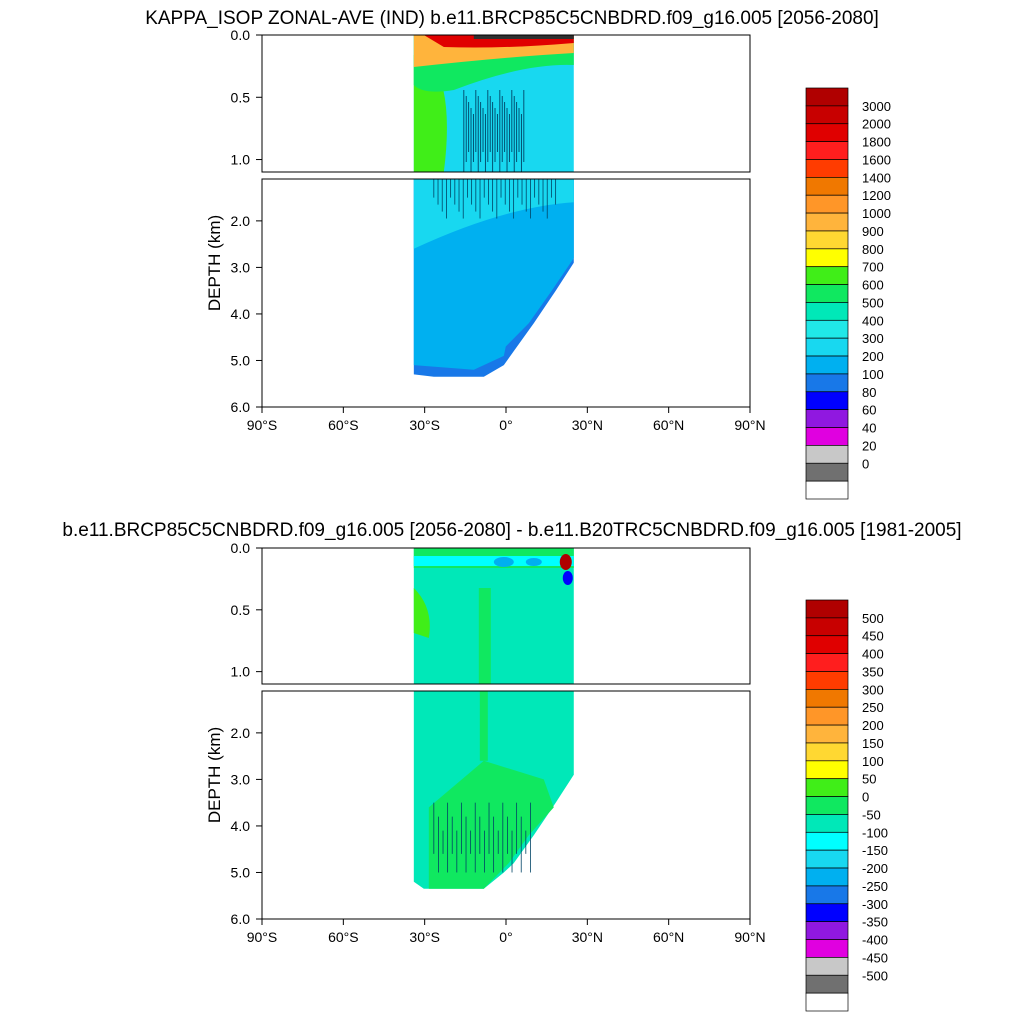 The height and width of the screenshot is (1024, 1024). I want to click on colorbar-label: -100, so click(875, 832).